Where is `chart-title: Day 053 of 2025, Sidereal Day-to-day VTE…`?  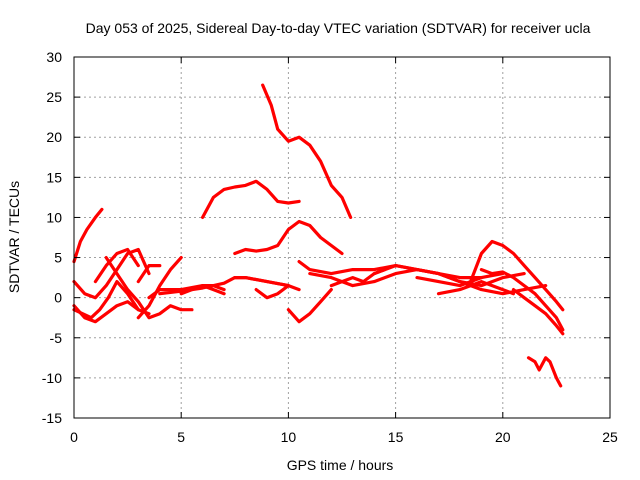
chart-title: Day 053 of 2025, Sidereal Day-to-day VTE… is located at coordinates (338, 28).